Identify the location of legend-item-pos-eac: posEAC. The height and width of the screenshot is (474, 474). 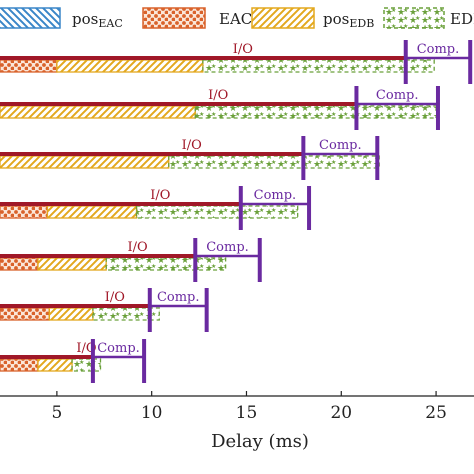
(61, 18).